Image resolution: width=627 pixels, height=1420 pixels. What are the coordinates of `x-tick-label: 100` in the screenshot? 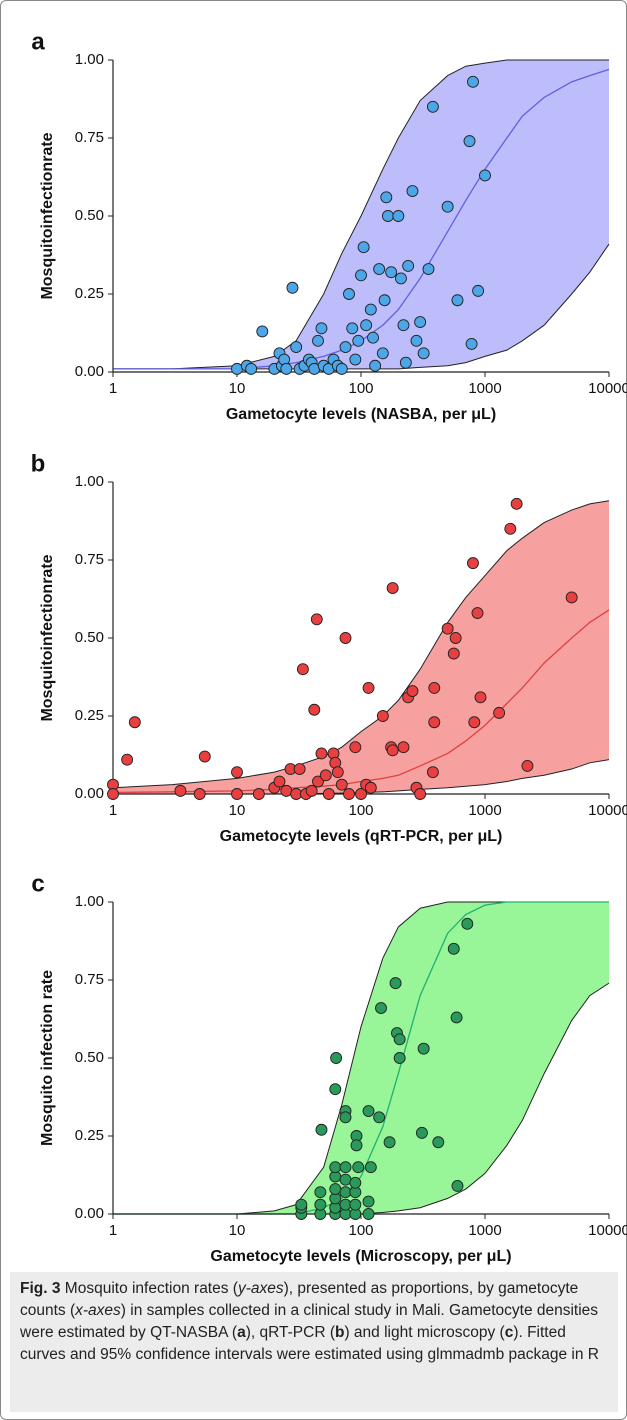 It's located at (360, 1230).